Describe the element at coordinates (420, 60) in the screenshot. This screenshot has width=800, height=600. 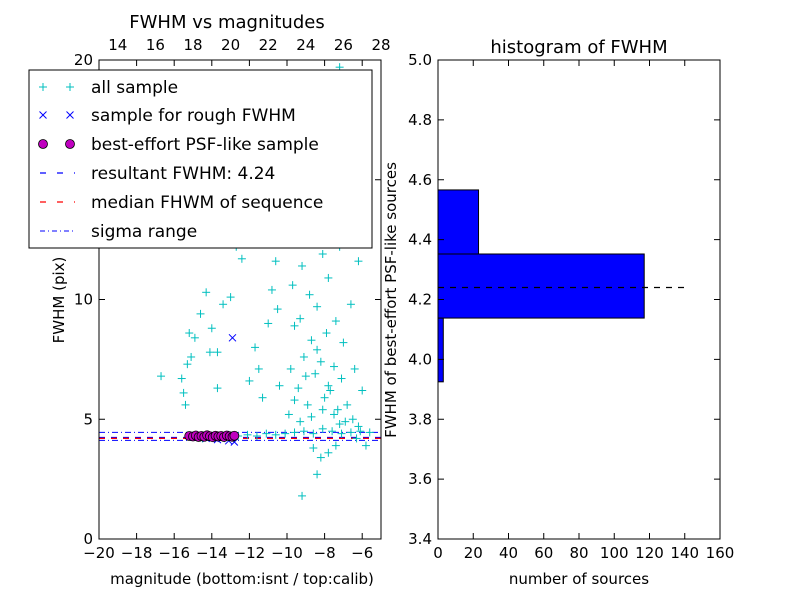
I see `right-y-tick-label: 5.0` at that location.